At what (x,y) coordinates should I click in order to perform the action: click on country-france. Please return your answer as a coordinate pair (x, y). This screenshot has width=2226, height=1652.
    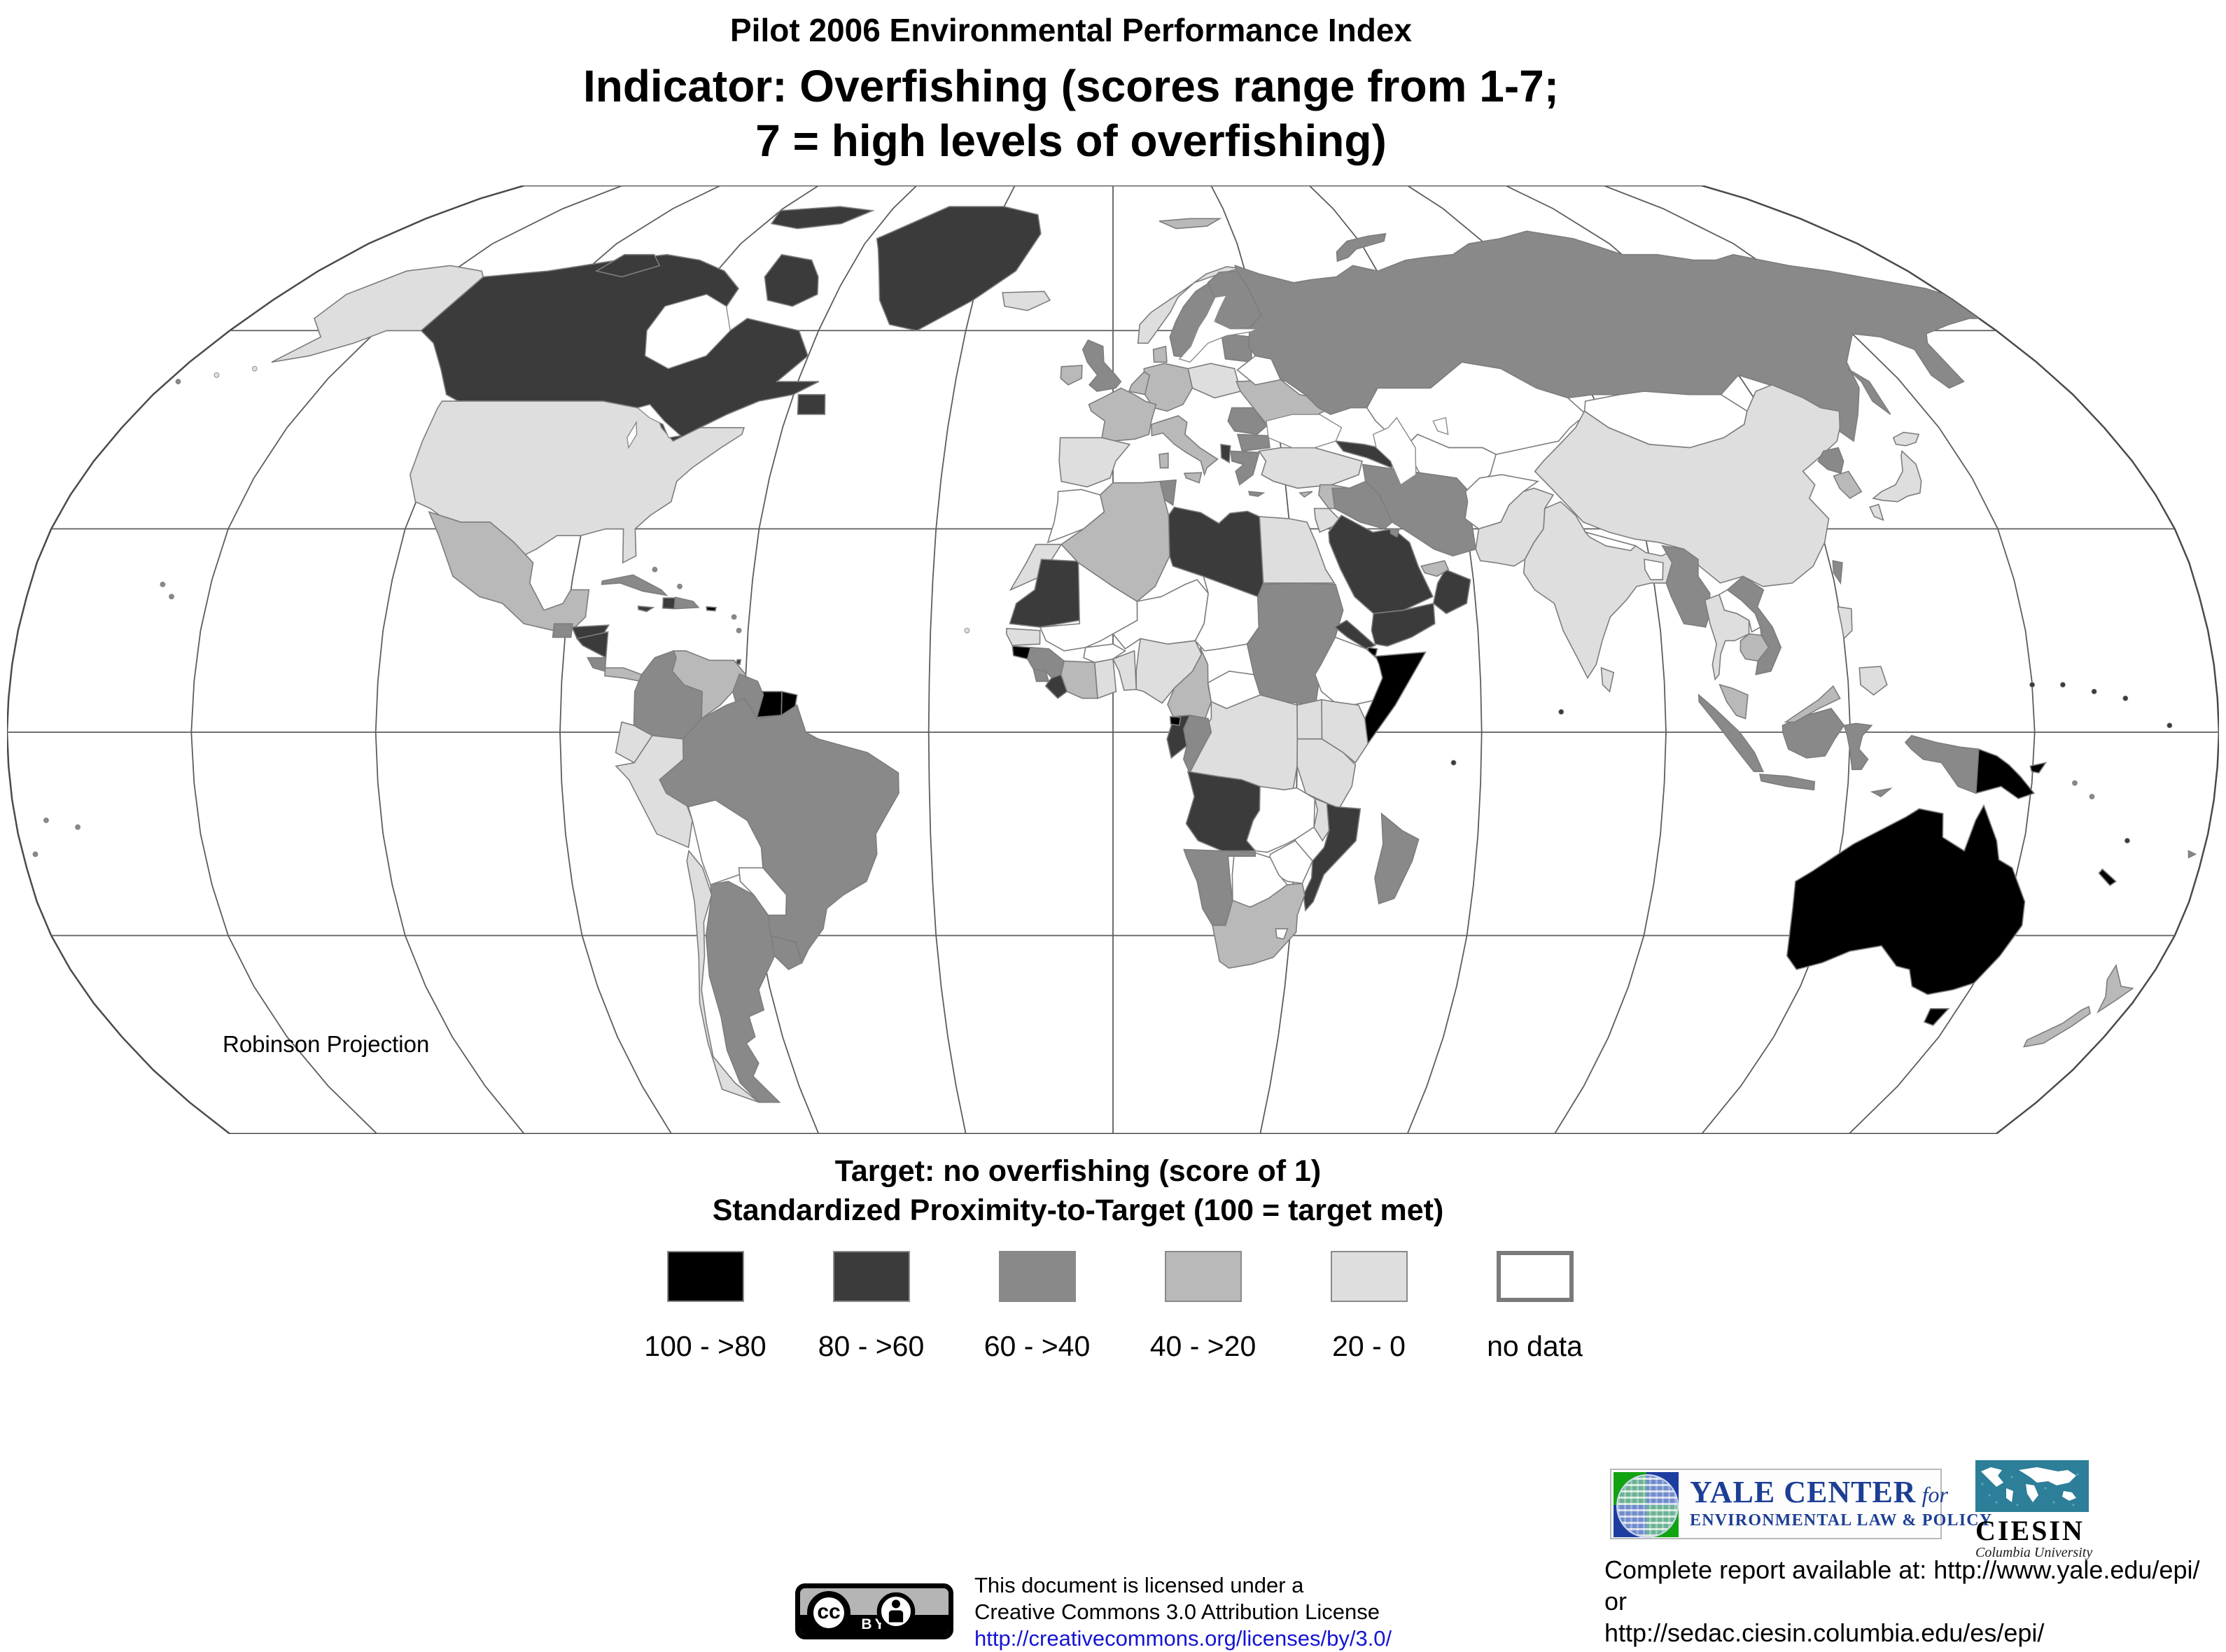
    Looking at the image, I should click on (1122, 414).